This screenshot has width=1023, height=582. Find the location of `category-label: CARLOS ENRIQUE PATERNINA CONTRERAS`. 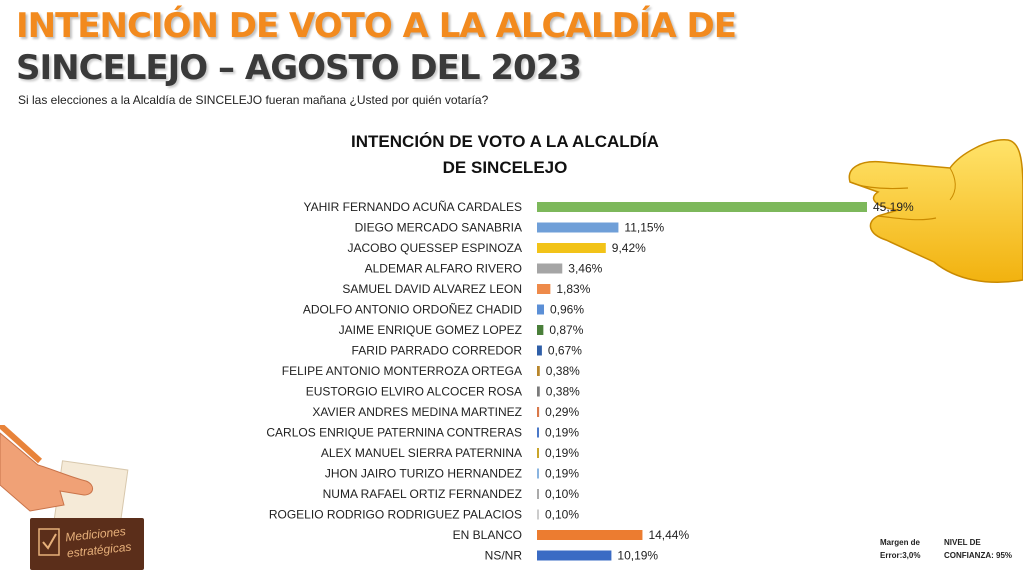

category-label: CARLOS ENRIQUE PATERNINA CONTRERAS is located at coordinates (394, 433).